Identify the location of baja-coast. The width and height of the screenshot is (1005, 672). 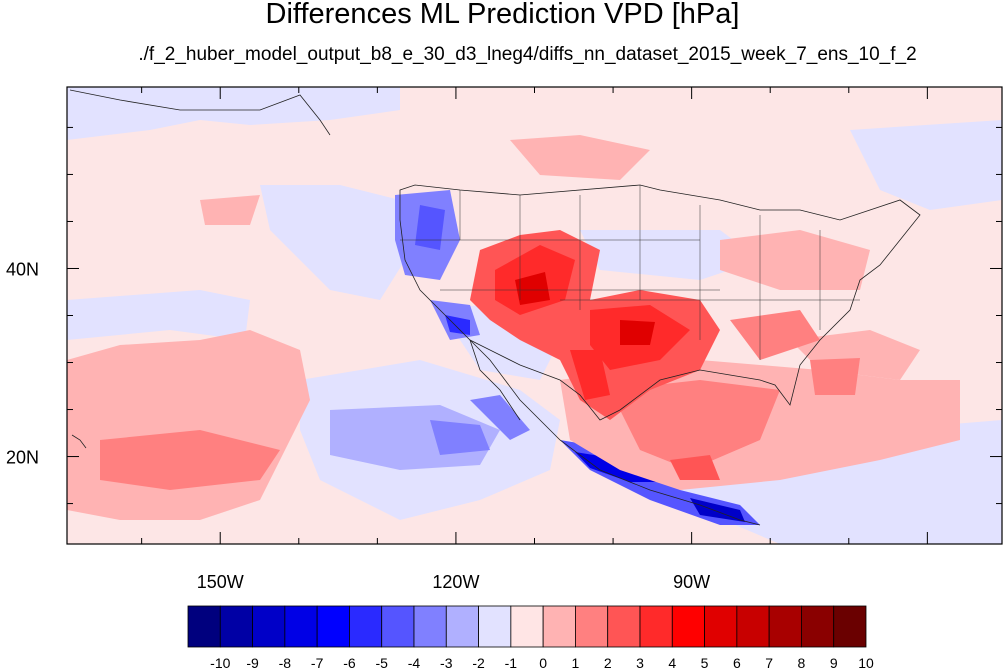
(495, 380).